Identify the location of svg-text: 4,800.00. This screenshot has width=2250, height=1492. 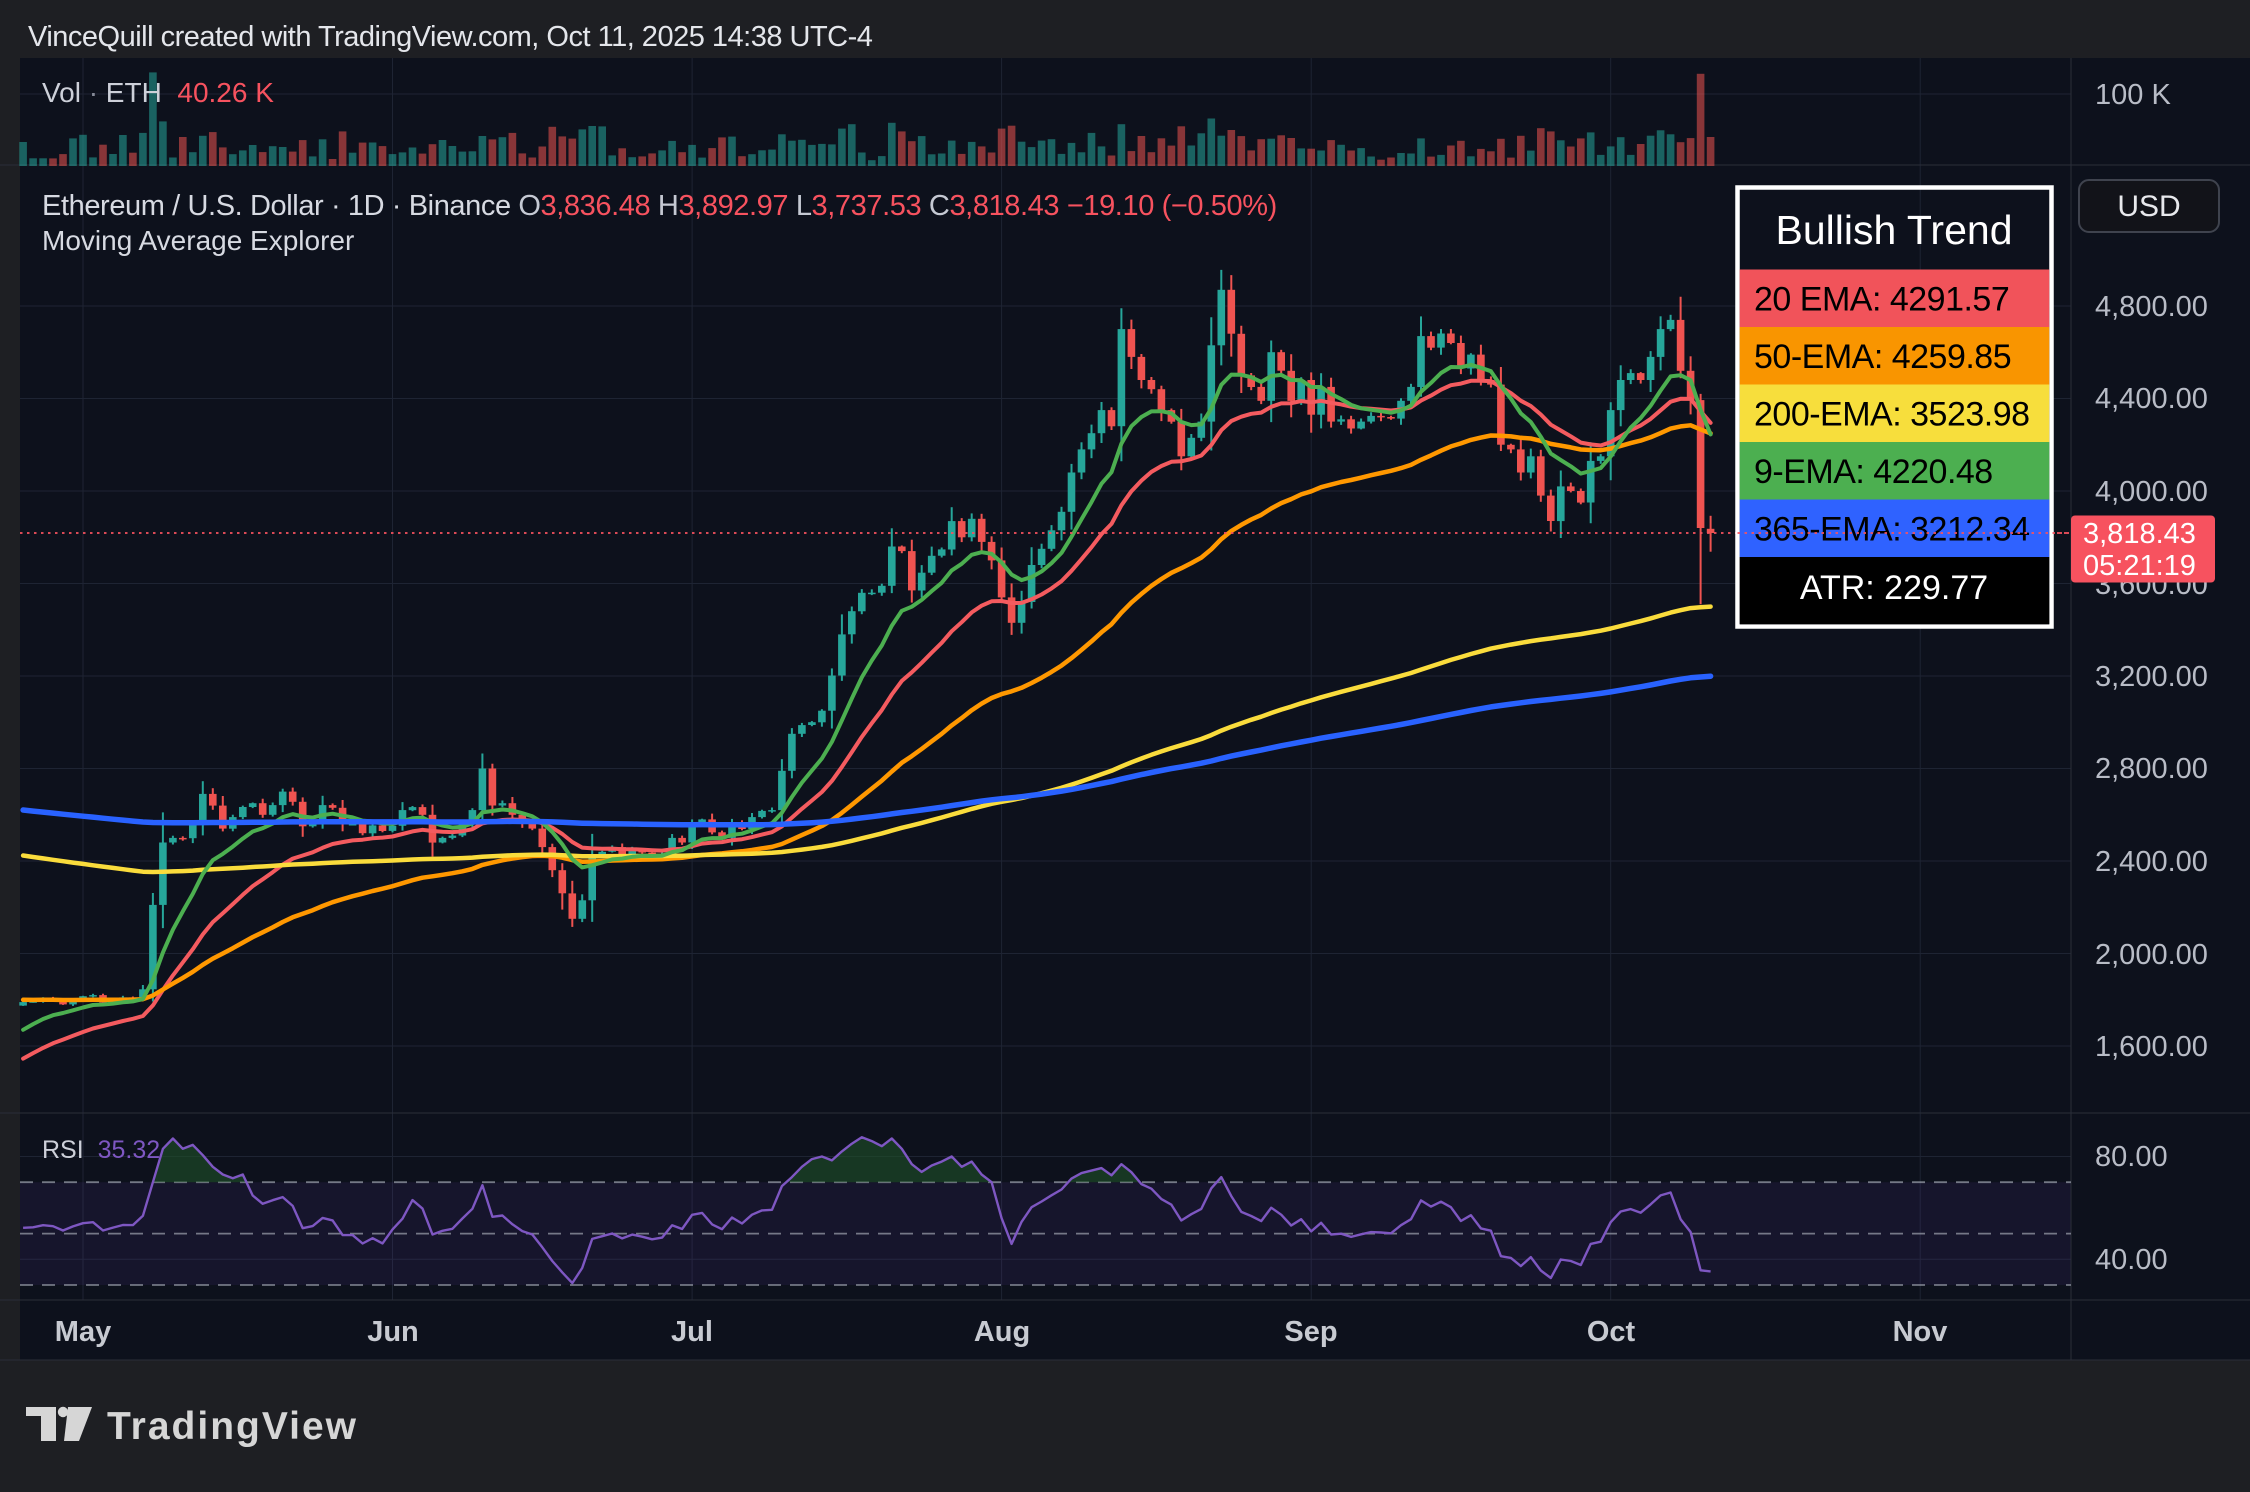
(2151, 307).